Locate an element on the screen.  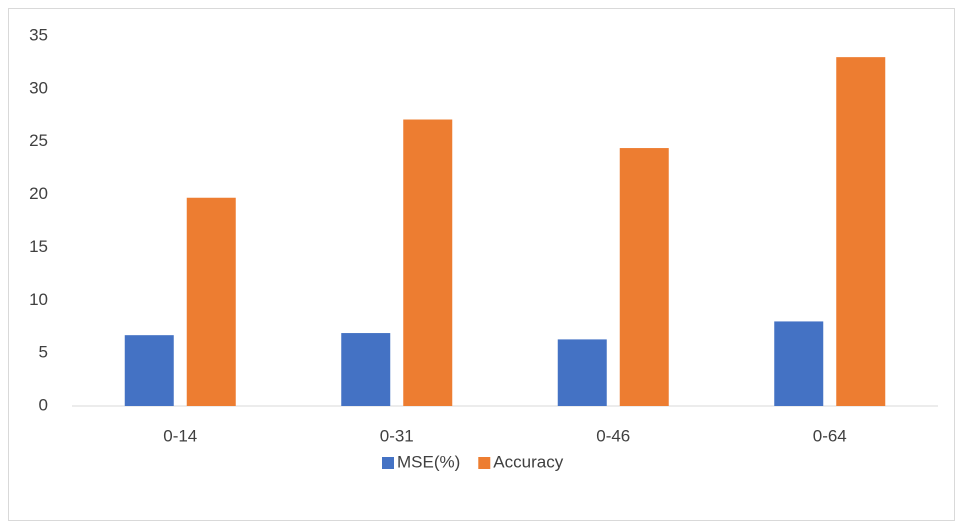
x-tick-label: 0-46 is located at coordinates (613, 435).